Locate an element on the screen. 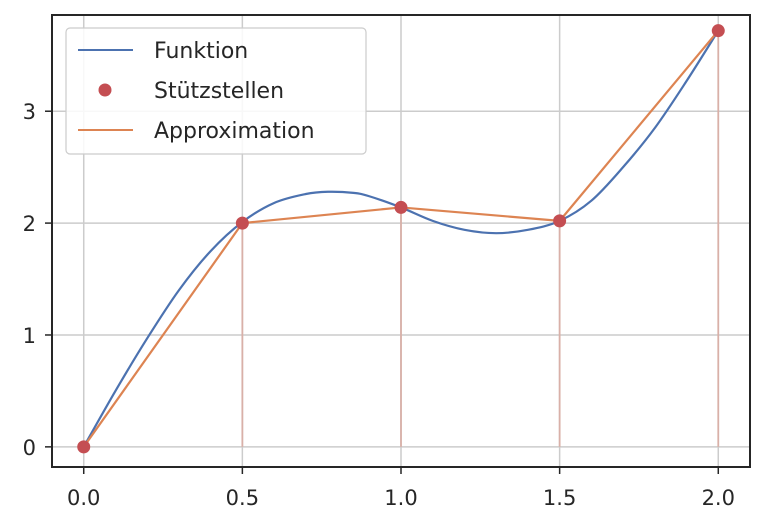 The image size is (764, 528). legend-box is located at coordinates (216, 91).